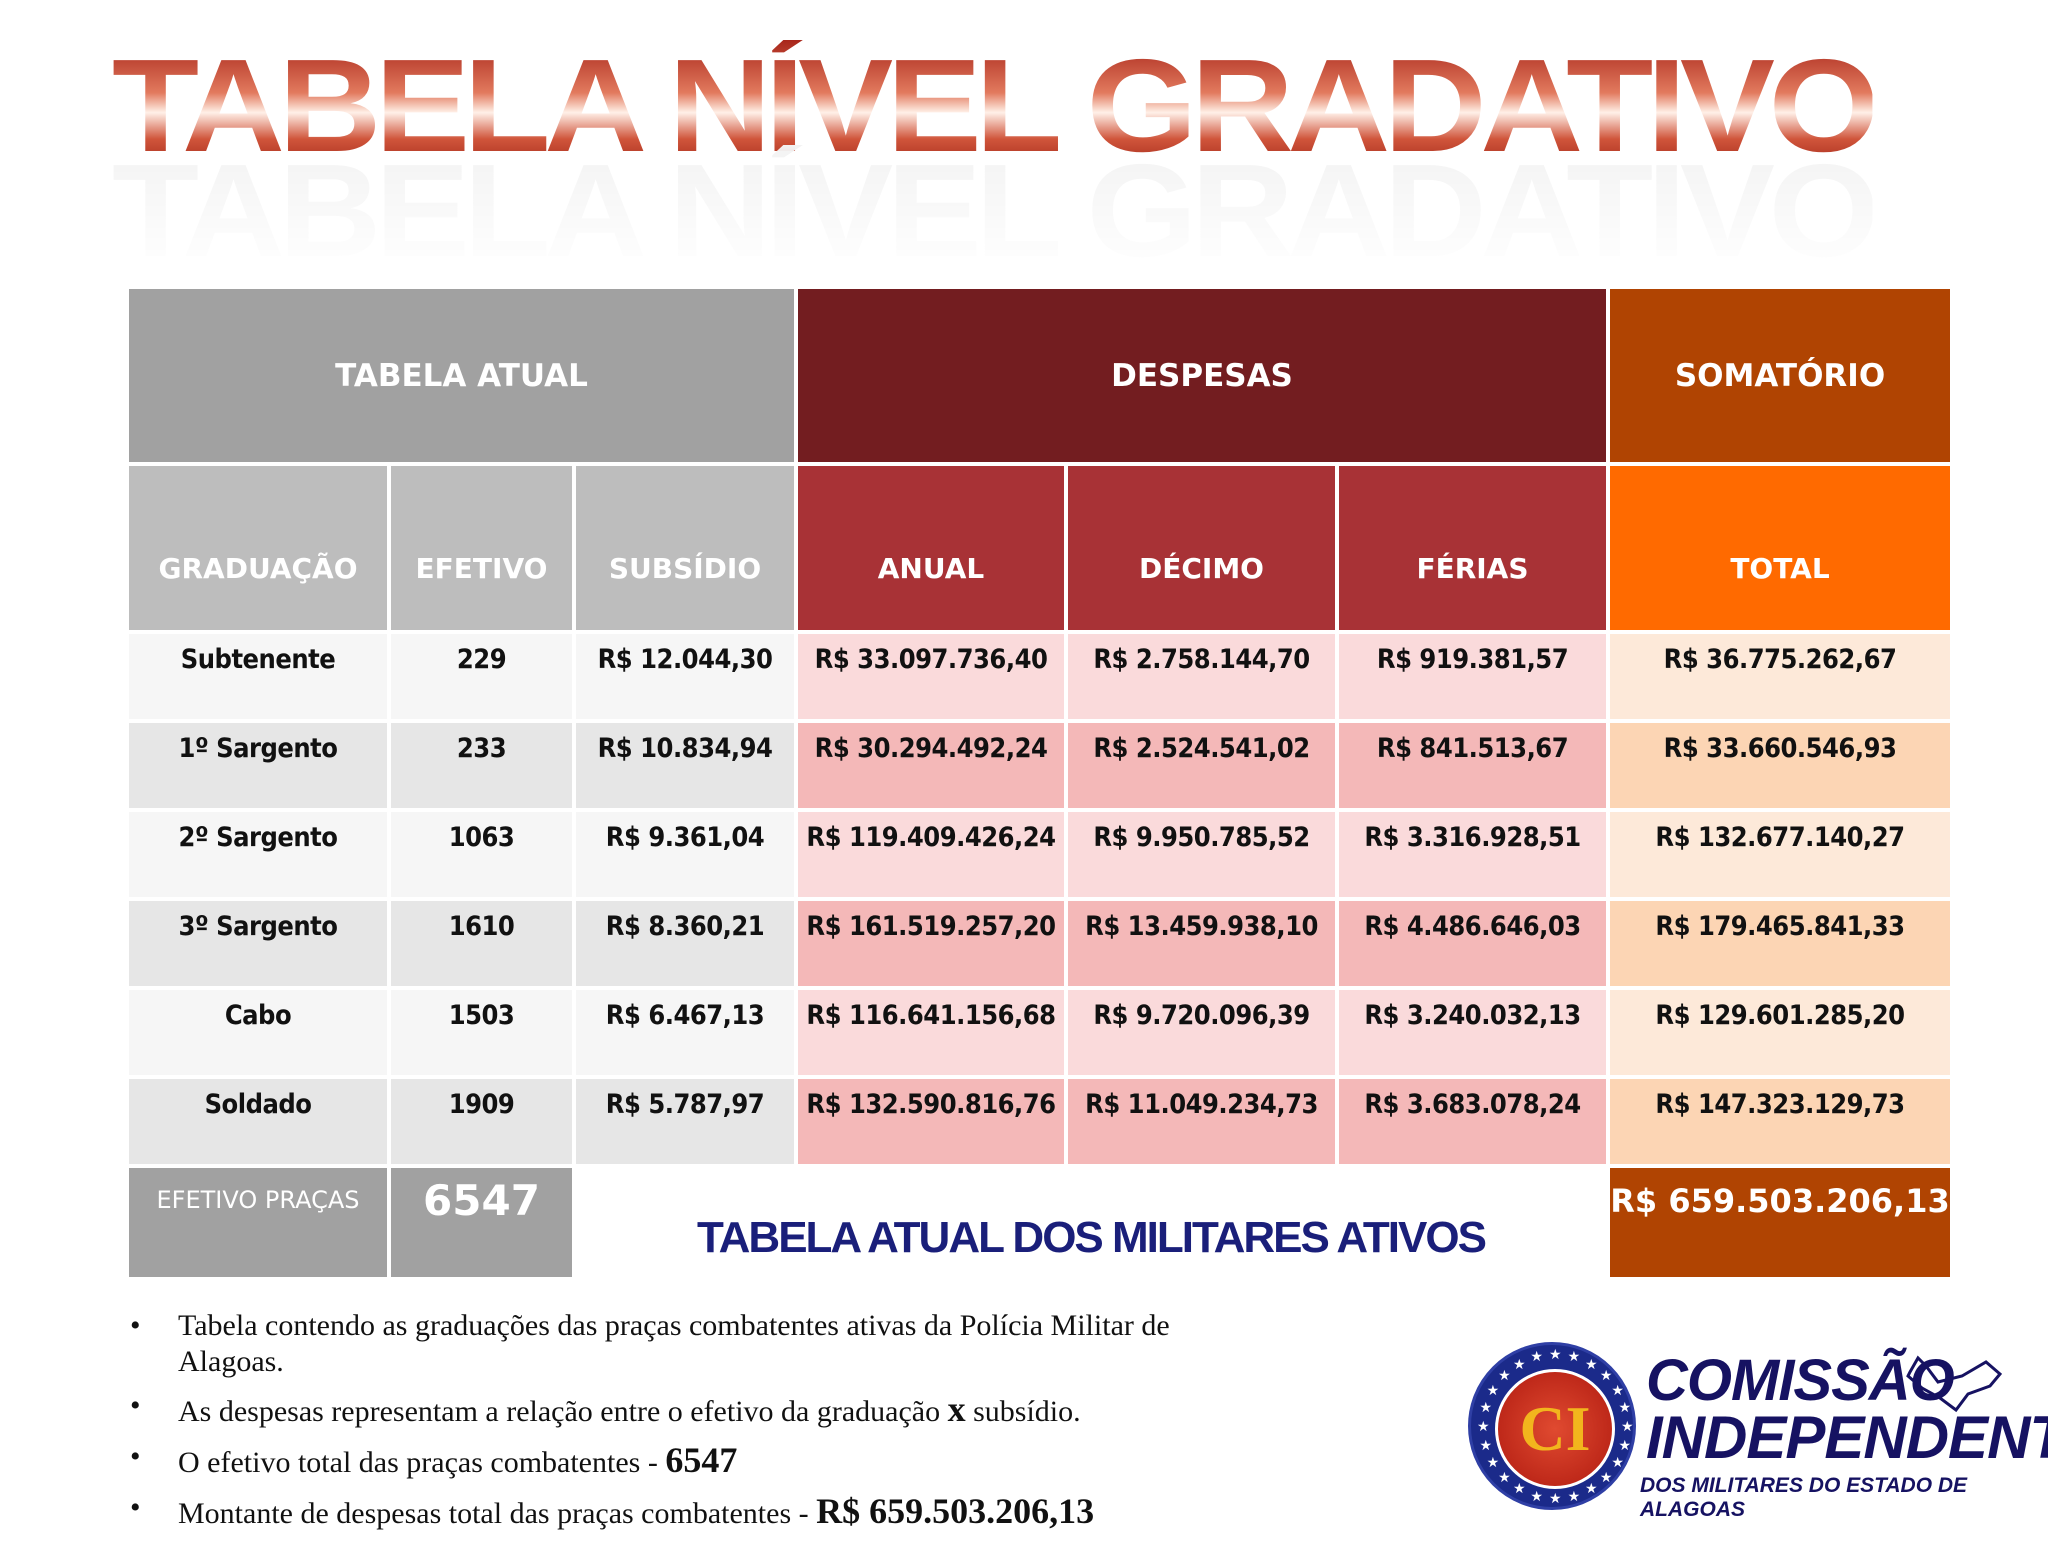 The width and height of the screenshot is (2048, 1542). Describe the element at coordinates (258, 854) in the screenshot. I see `rank-cell: 2º Sargento` at that location.